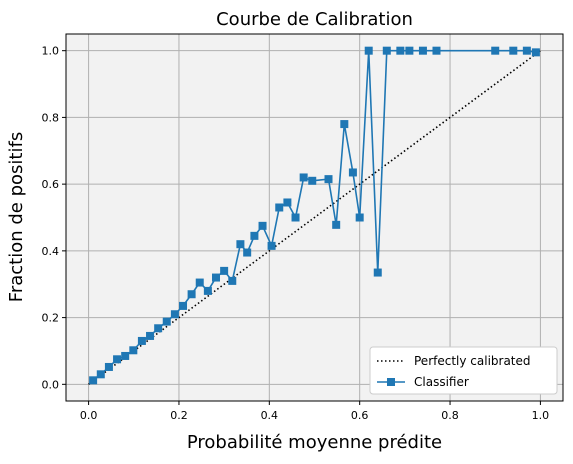 Image resolution: width=573 pixels, height=464 pixels. I want to click on x-tick-label: 0.2, so click(179, 415).